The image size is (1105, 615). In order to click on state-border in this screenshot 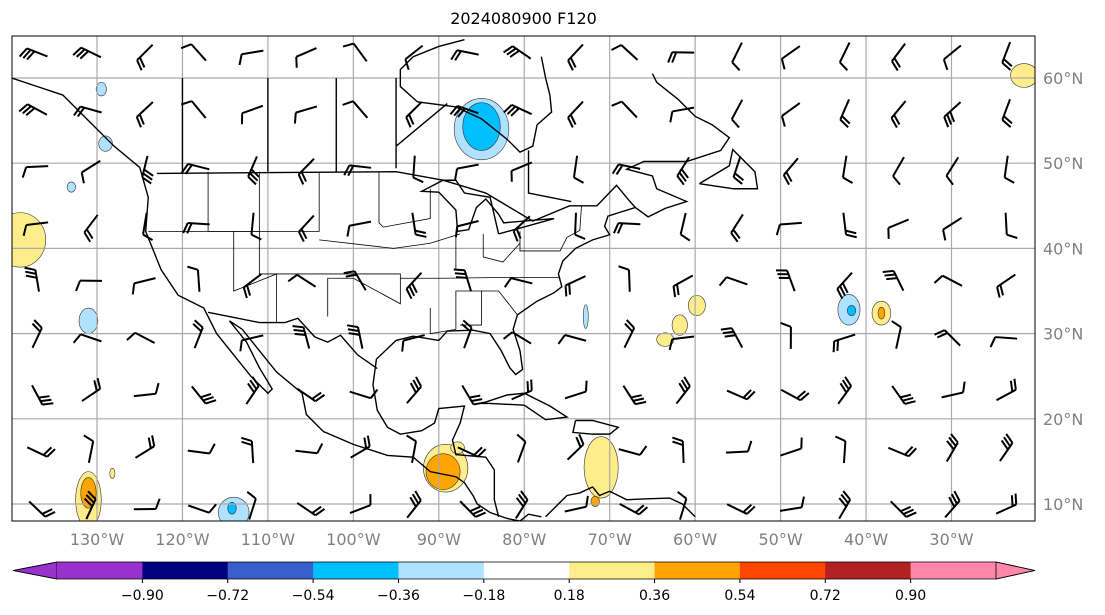, I will do `click(499, 303)`.